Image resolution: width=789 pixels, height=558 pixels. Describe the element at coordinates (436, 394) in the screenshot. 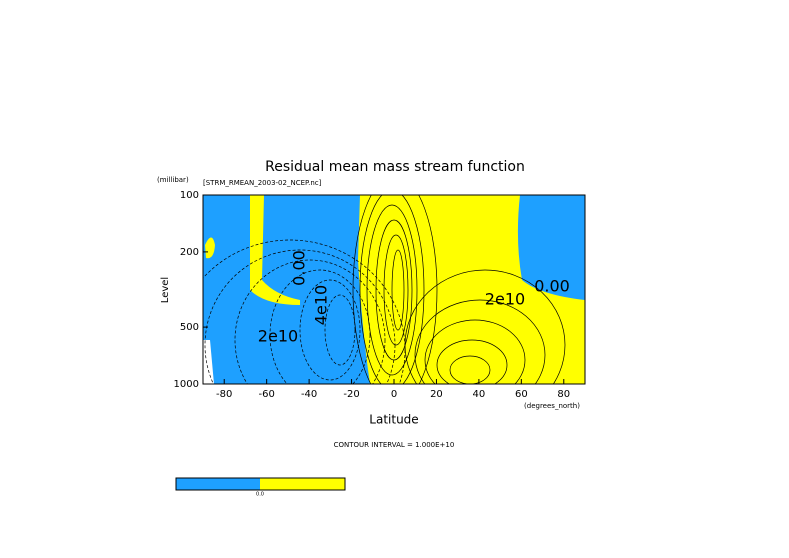

I see `x-tick-label: 20` at that location.